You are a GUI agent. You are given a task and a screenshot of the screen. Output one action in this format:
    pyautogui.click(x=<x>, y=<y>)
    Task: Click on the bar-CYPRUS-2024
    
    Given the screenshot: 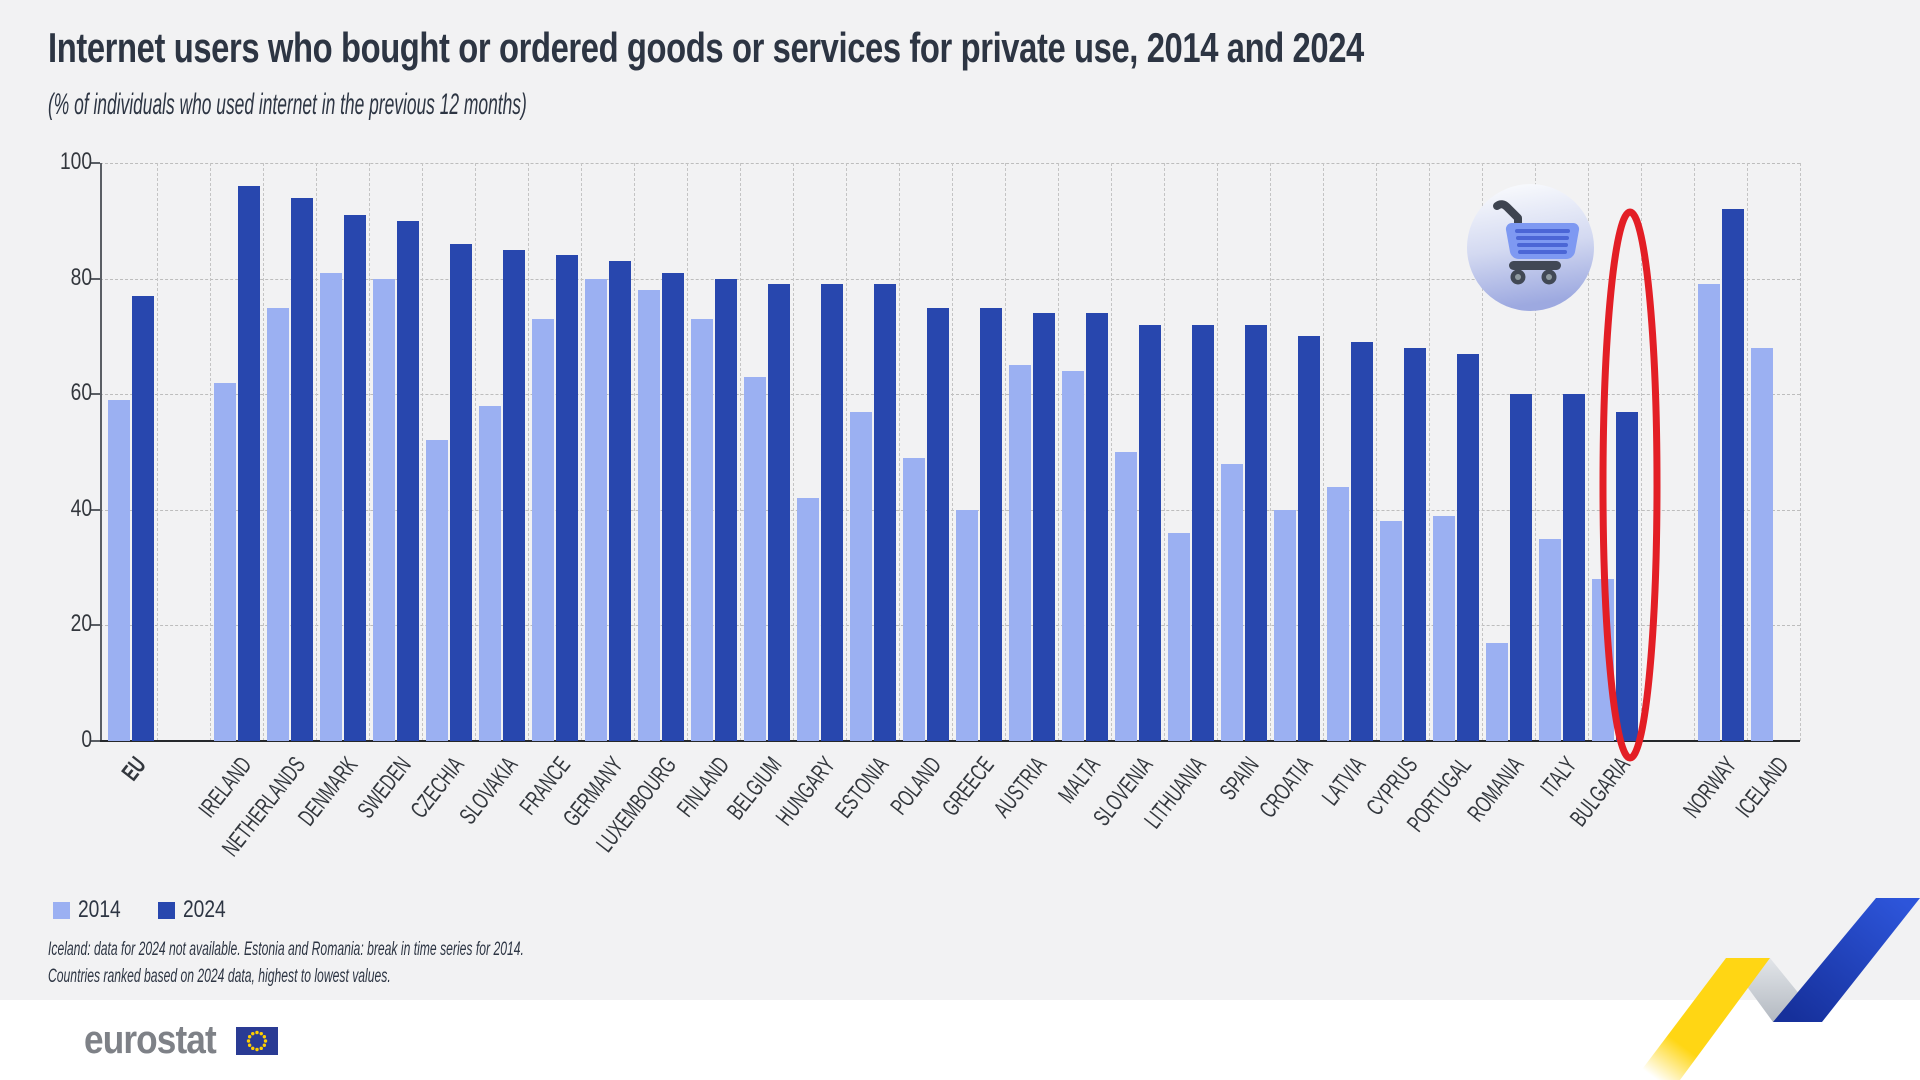 What is the action you would take?
    pyautogui.click(x=1414, y=544)
    